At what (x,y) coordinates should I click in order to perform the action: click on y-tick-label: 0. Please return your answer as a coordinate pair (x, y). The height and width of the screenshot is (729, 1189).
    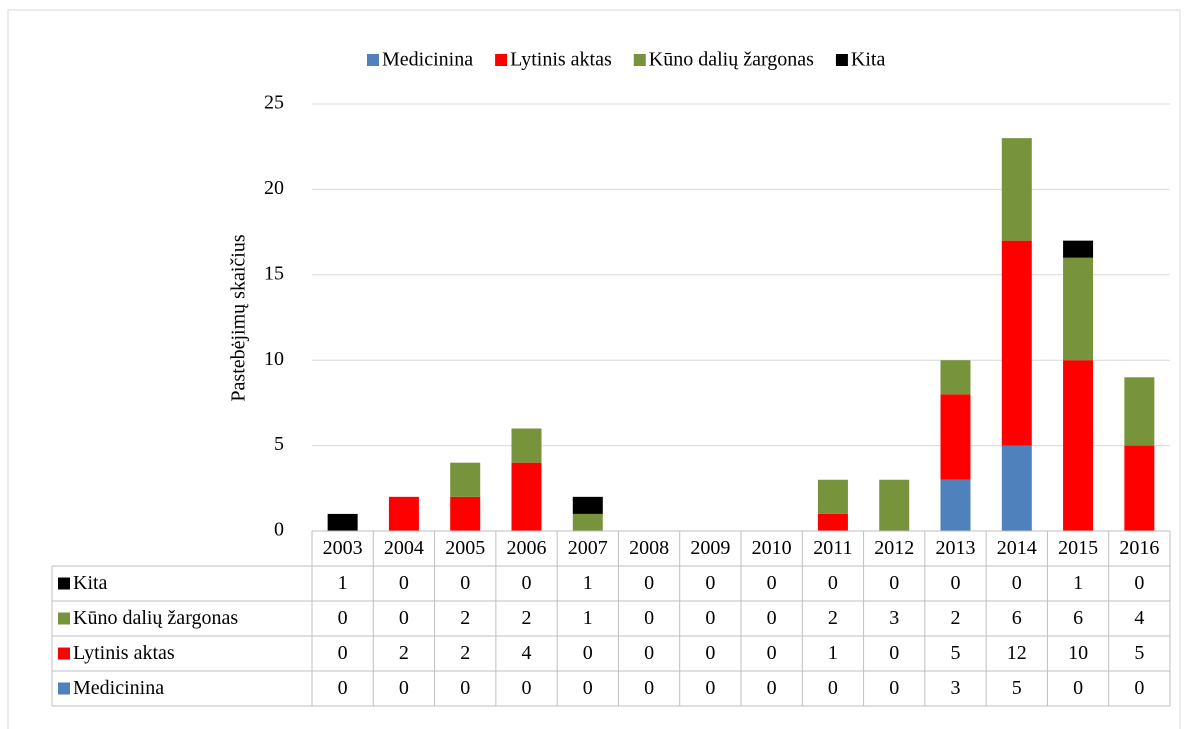
    Looking at the image, I should click on (279, 530).